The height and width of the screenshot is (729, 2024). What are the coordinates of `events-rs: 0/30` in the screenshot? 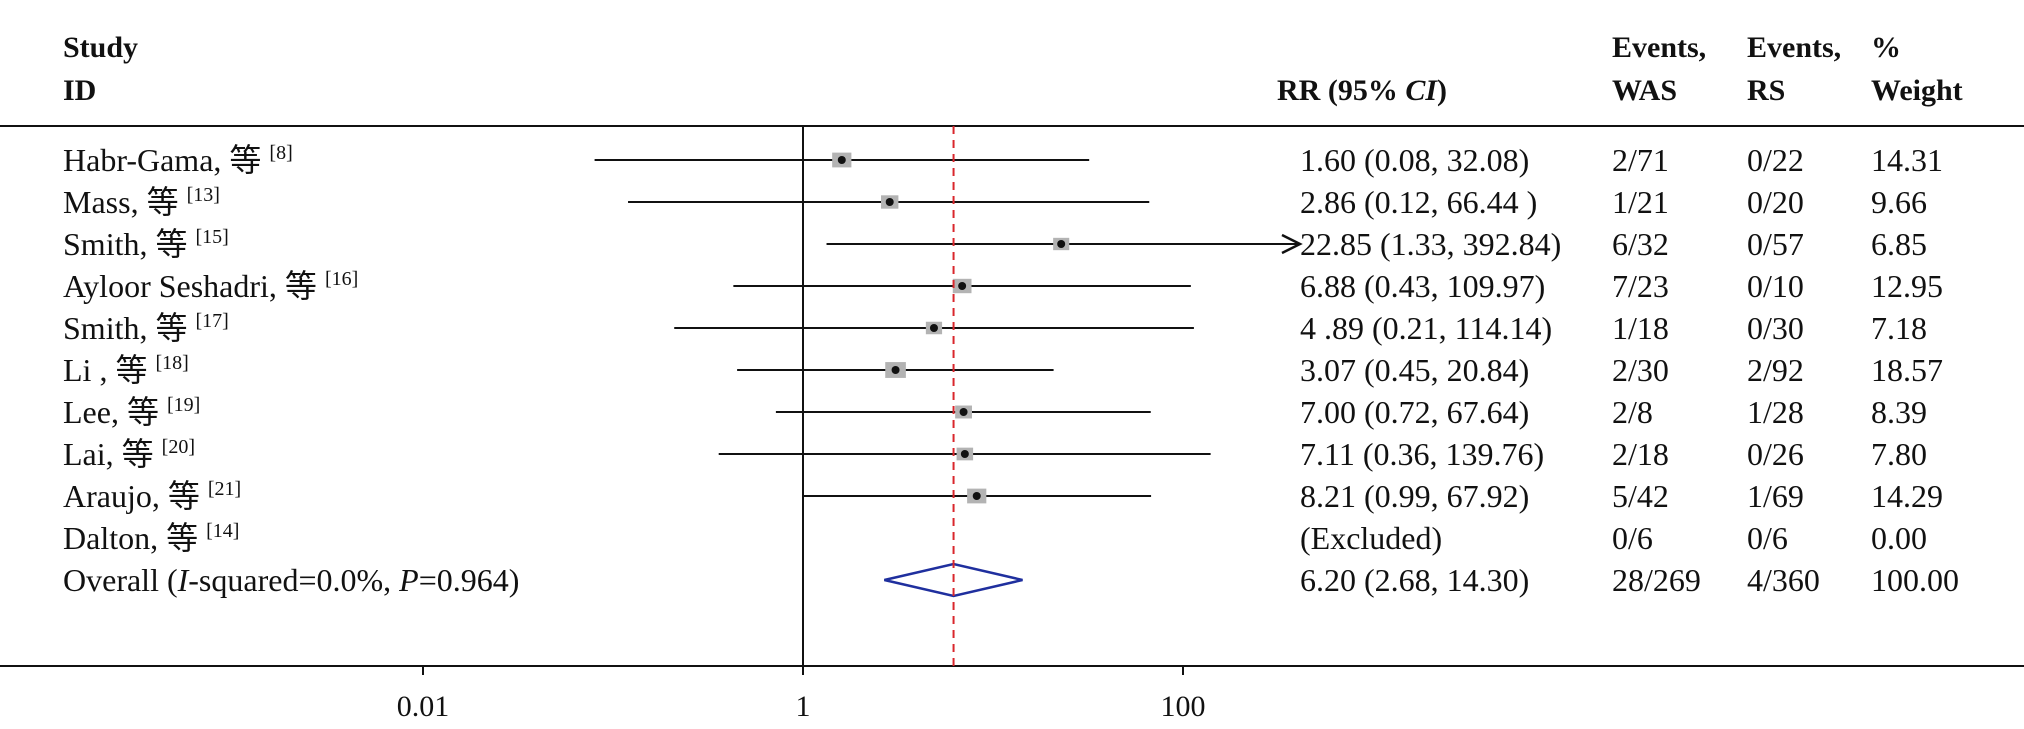 It's located at (1775, 328).